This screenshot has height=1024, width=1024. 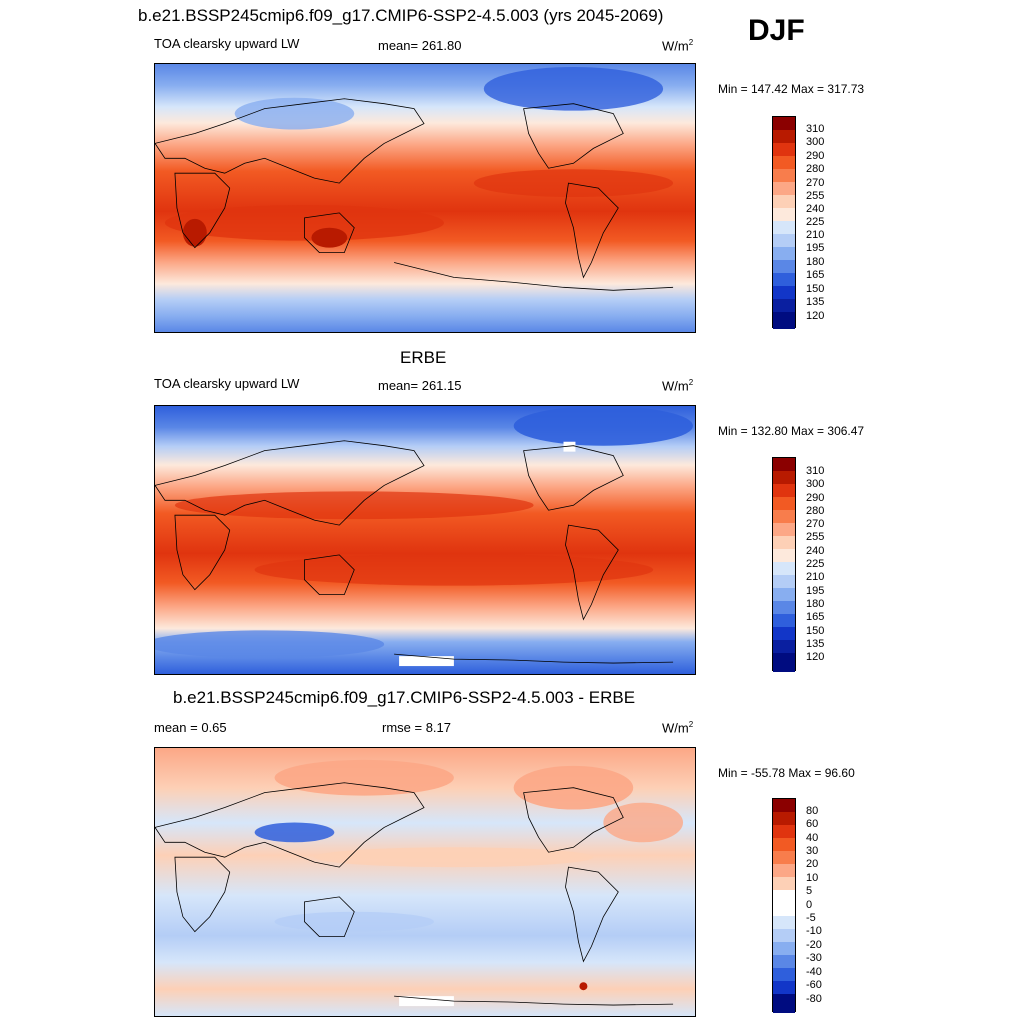 I want to click on colorbar-label: -10, so click(x=814, y=931).